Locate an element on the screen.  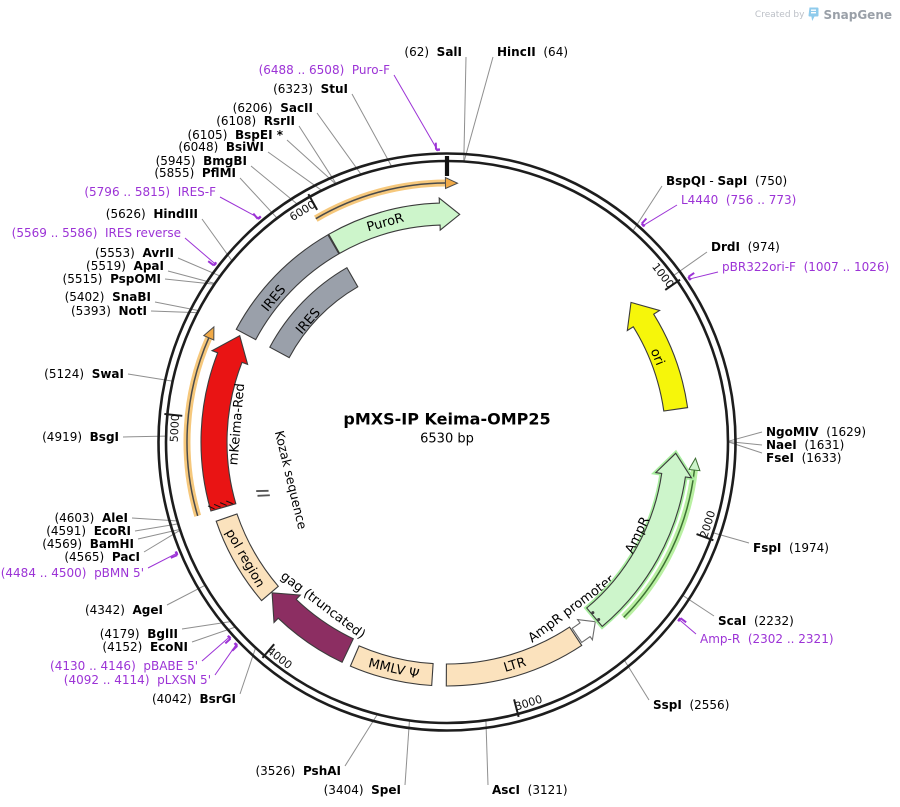
enzyme-label-BamHI: (4569) BamHI is located at coordinates (88, 544).